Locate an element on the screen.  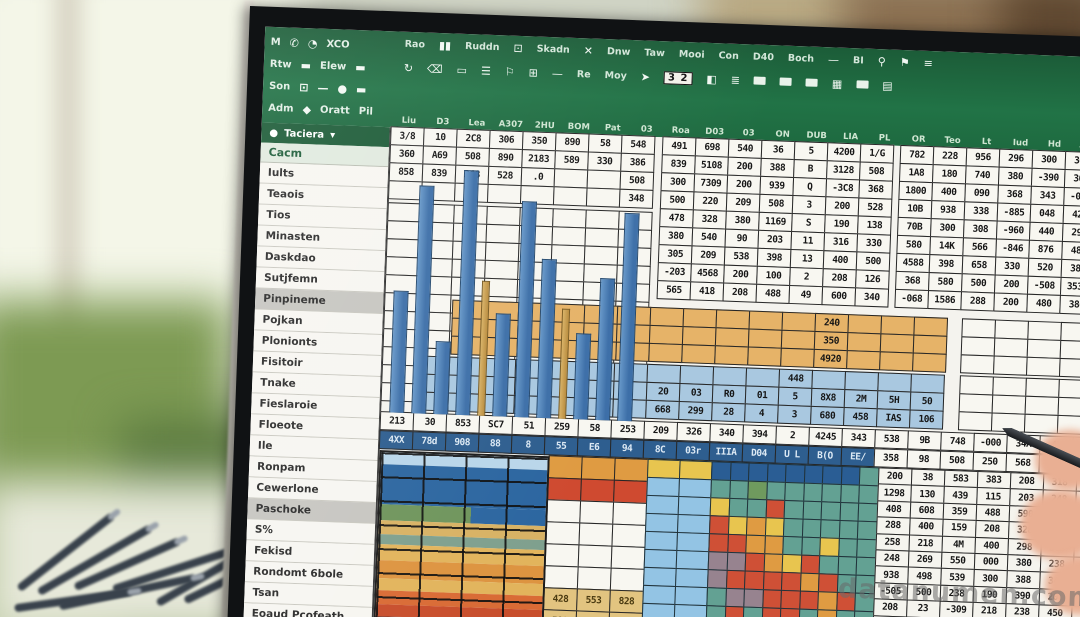
cell: 208 is located at coordinates (740, 292).